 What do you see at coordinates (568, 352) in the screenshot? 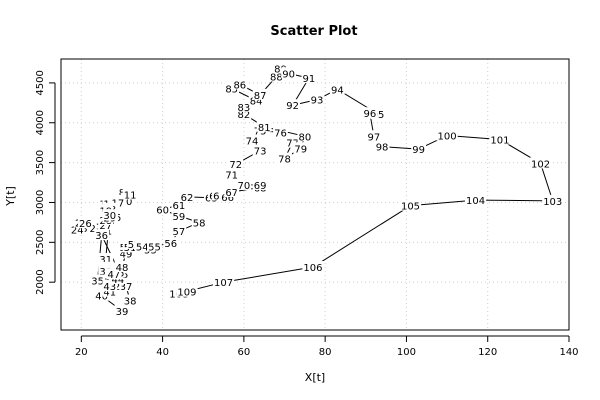
I see `x-tick-label: 140` at bounding box center [568, 352].